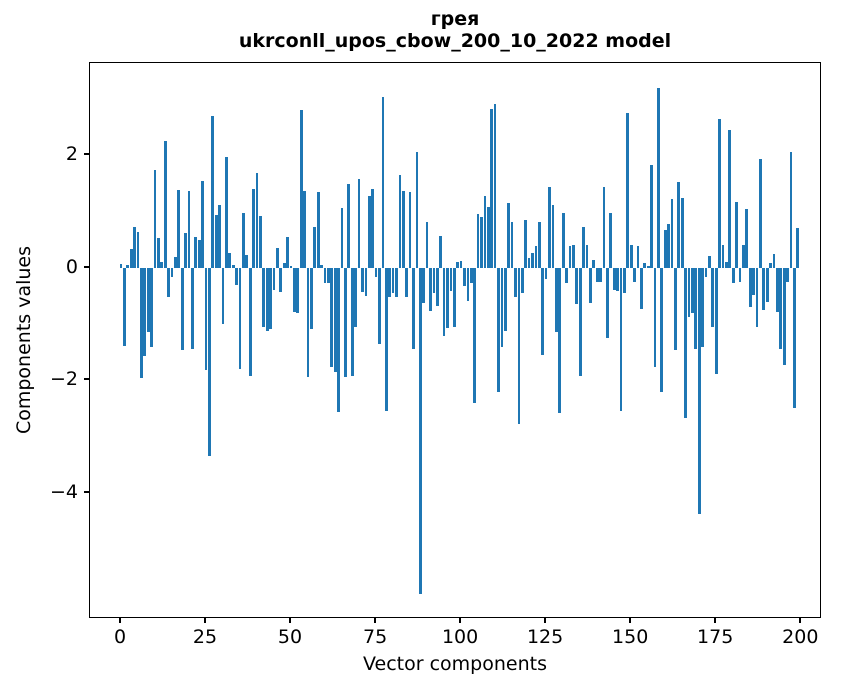 The image size is (847, 696). What do you see at coordinates (71, 266) in the screenshot?
I see `y-tick-label-0: 0` at bounding box center [71, 266].